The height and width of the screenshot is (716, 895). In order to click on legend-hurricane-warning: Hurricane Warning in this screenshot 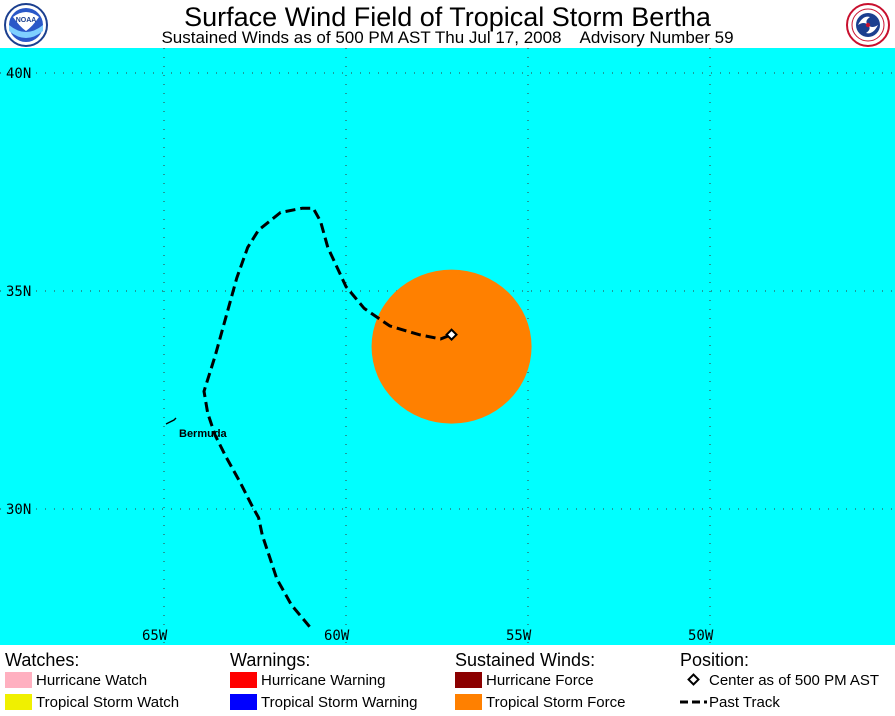, I will do `click(308, 680)`.